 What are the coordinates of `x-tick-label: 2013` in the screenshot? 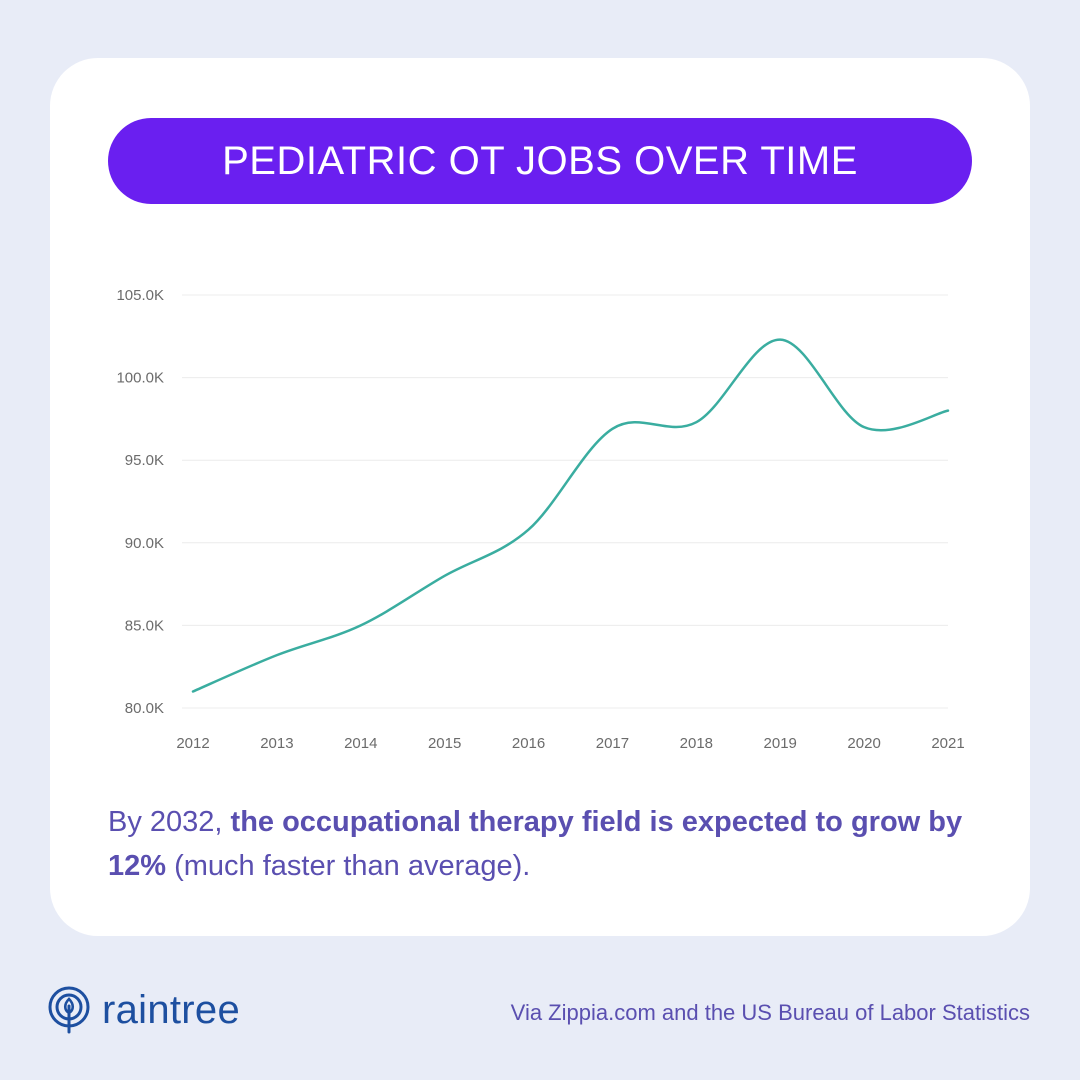 It's located at (276, 743).